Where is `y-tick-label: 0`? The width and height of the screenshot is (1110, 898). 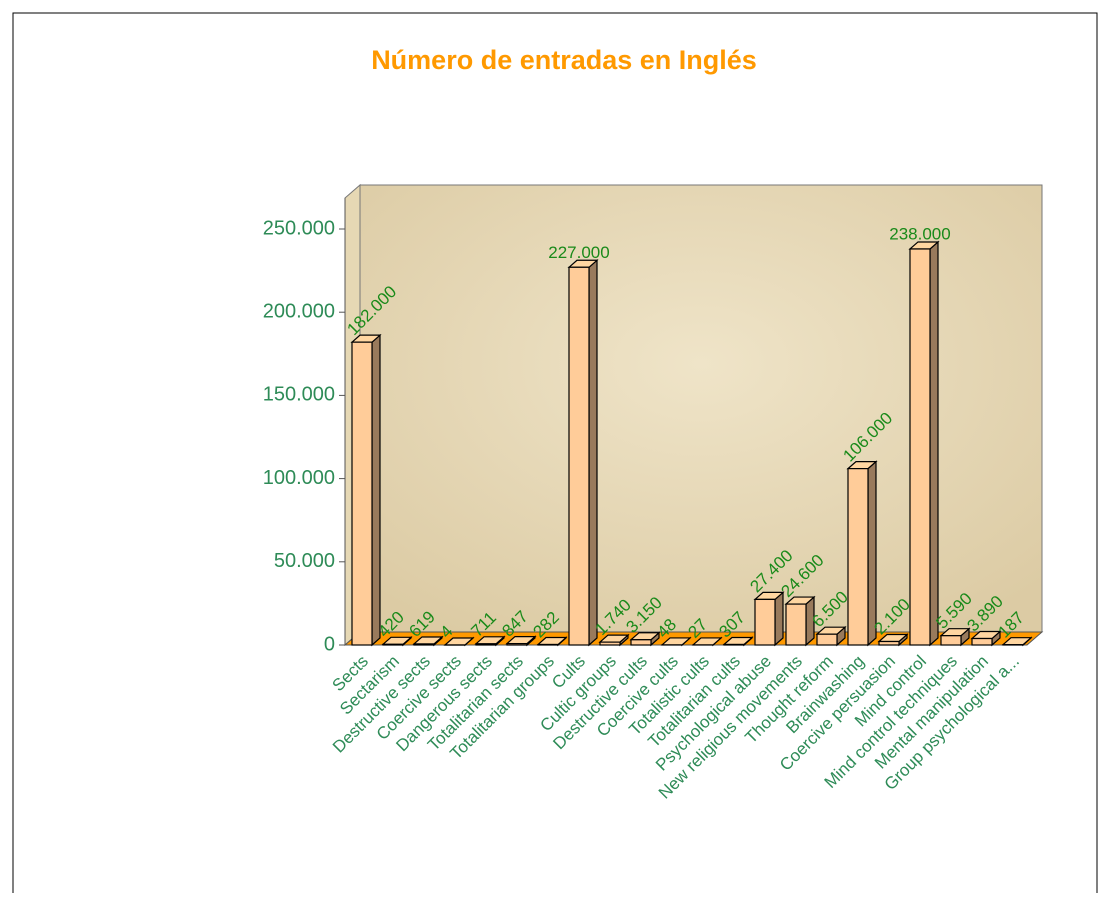
y-tick-label: 0 is located at coordinates (329, 644).